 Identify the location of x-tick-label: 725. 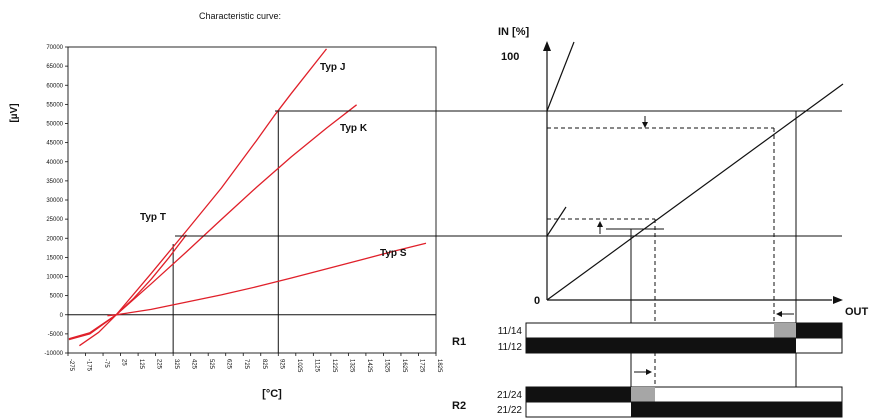
(246, 364).